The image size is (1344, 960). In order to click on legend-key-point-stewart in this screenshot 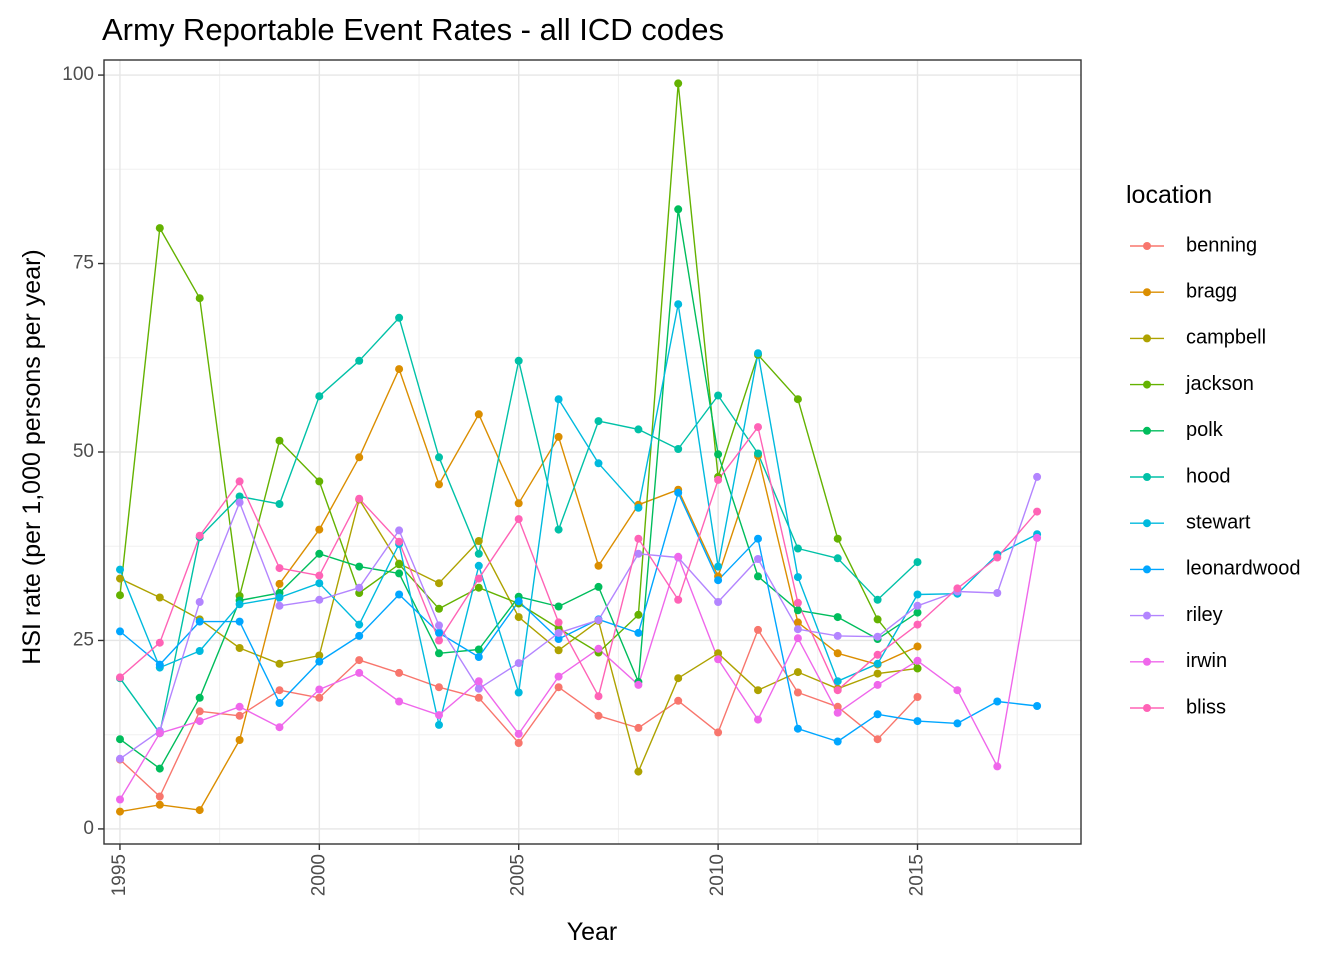, I will do `click(1147, 523)`.